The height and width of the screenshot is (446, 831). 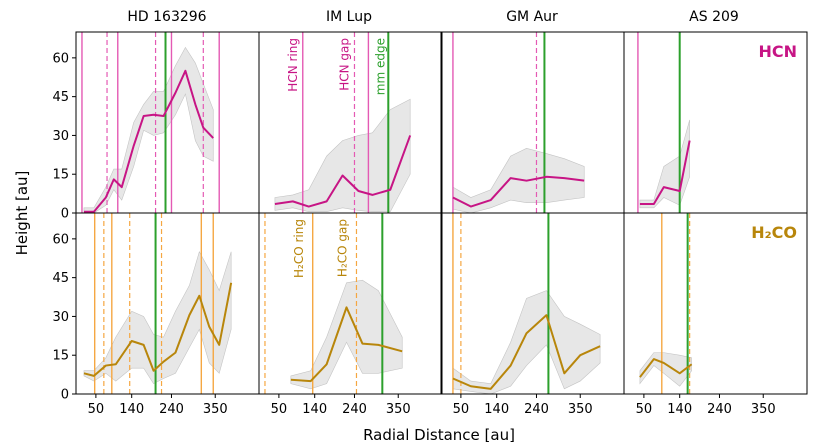 I want to click on panel-as209-h2co, so click(x=666, y=303).